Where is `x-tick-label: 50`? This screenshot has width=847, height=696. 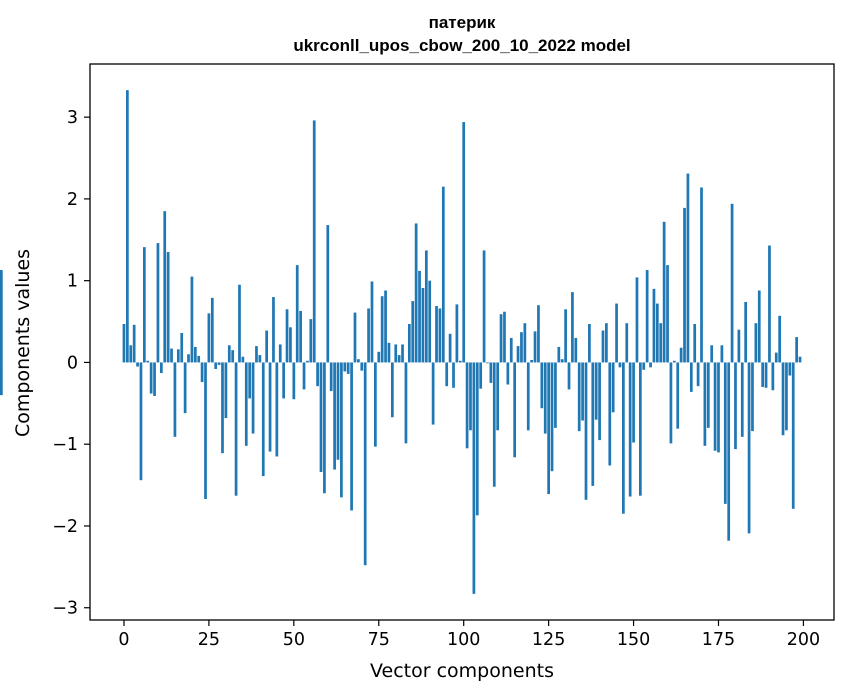
x-tick-label: 50 is located at coordinates (294, 640).